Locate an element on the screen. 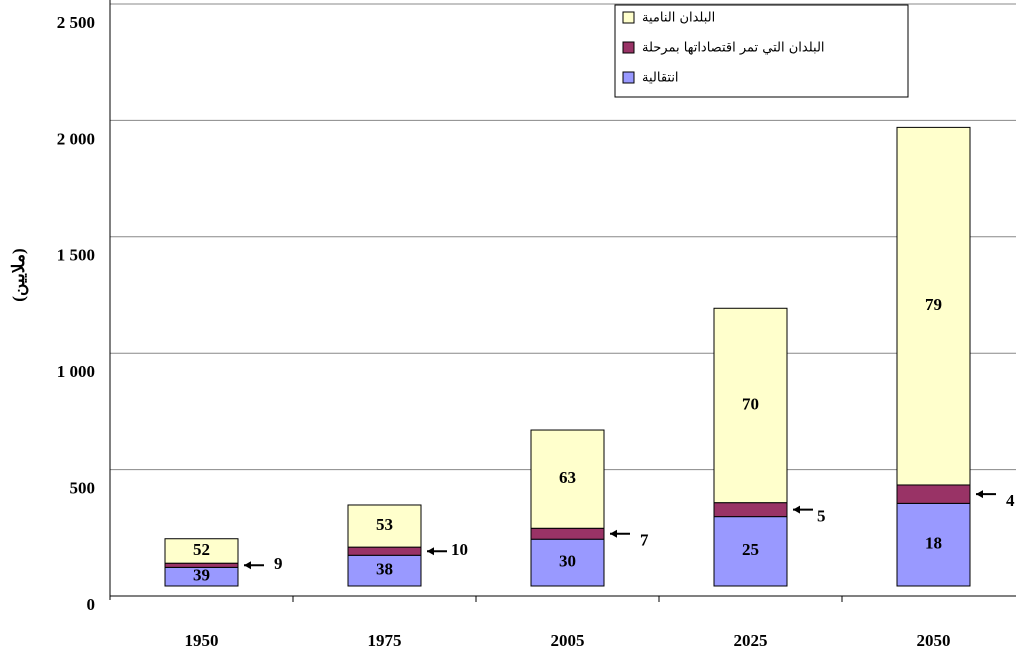  x-tick-label: 1950 is located at coordinates (202, 640).